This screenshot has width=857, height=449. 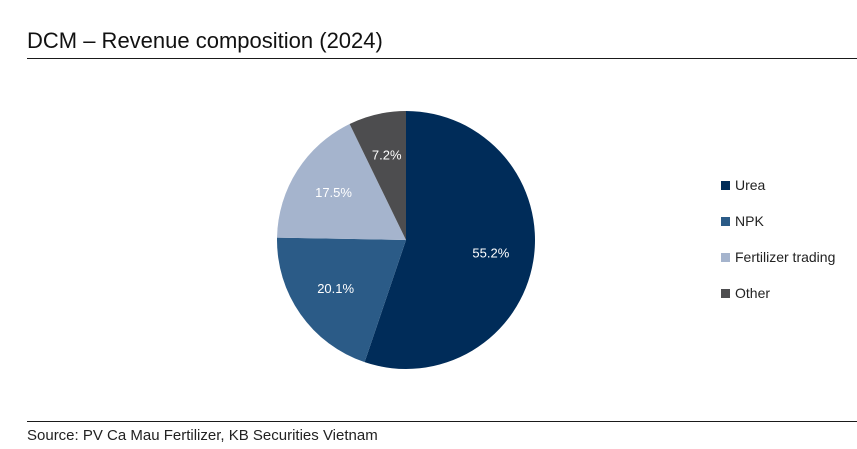 What do you see at coordinates (335, 288) in the screenshot?
I see `pie-label-npk: 20.1%` at bounding box center [335, 288].